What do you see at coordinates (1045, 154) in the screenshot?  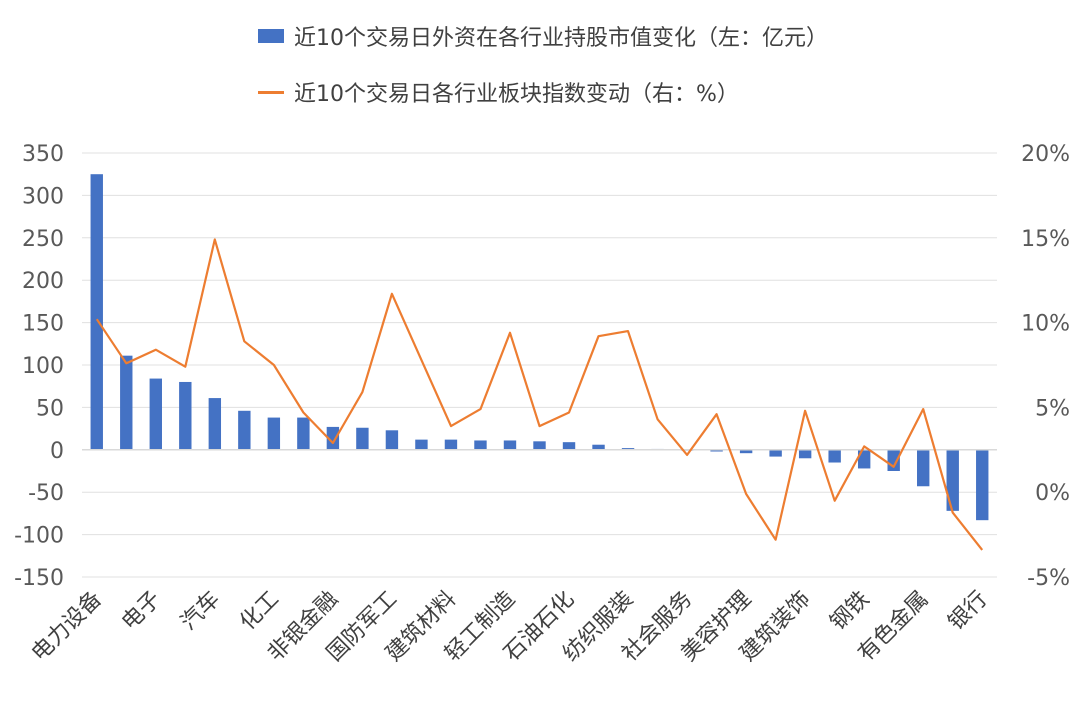 I see `right-tick-label: 20%` at bounding box center [1045, 154].